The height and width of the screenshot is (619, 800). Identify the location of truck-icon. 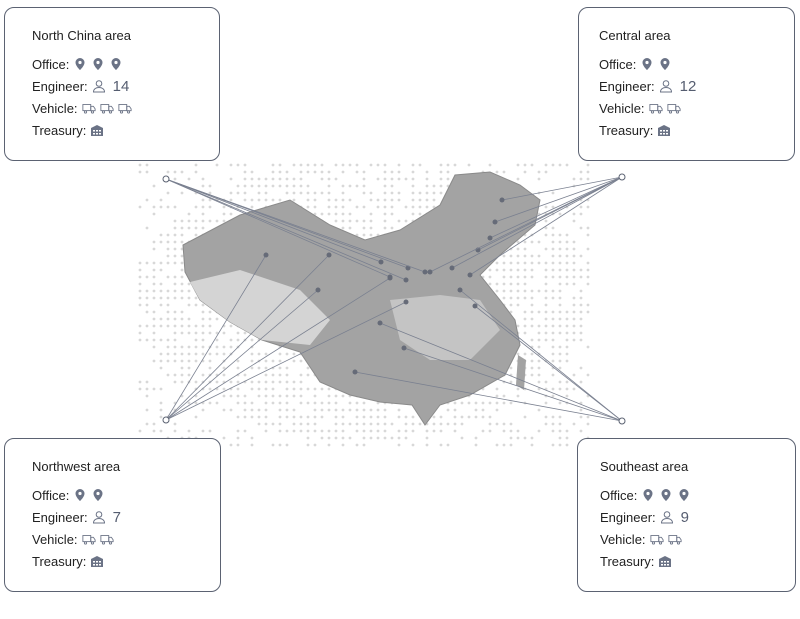
(106, 108).